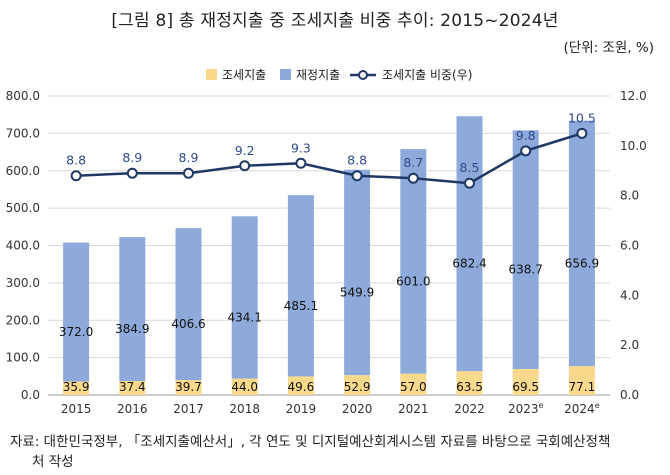  What do you see at coordinates (245, 150) in the screenshot?
I see `ratio-value-label: 9.2` at bounding box center [245, 150].